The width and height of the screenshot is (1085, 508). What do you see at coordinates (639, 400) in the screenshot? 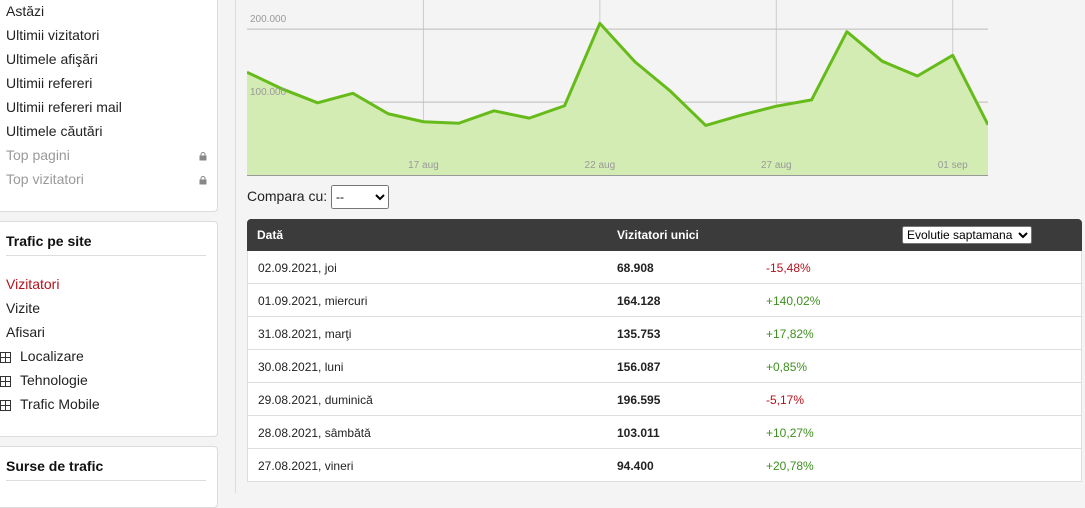
I see `row-visitors: 196.595` at bounding box center [639, 400].